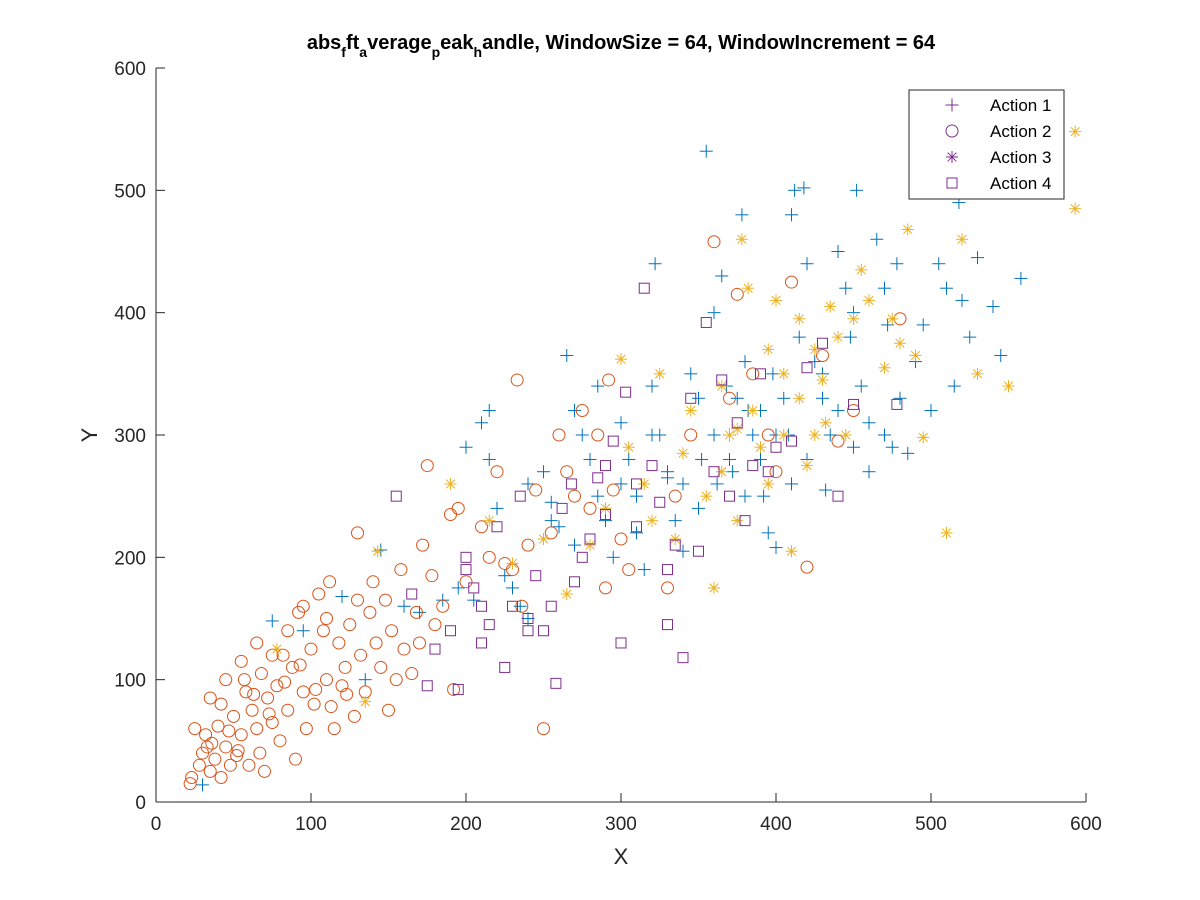 This screenshot has height=900, width=1200. What do you see at coordinates (130, 681) in the screenshot?
I see `y-tick-label: 100` at bounding box center [130, 681].